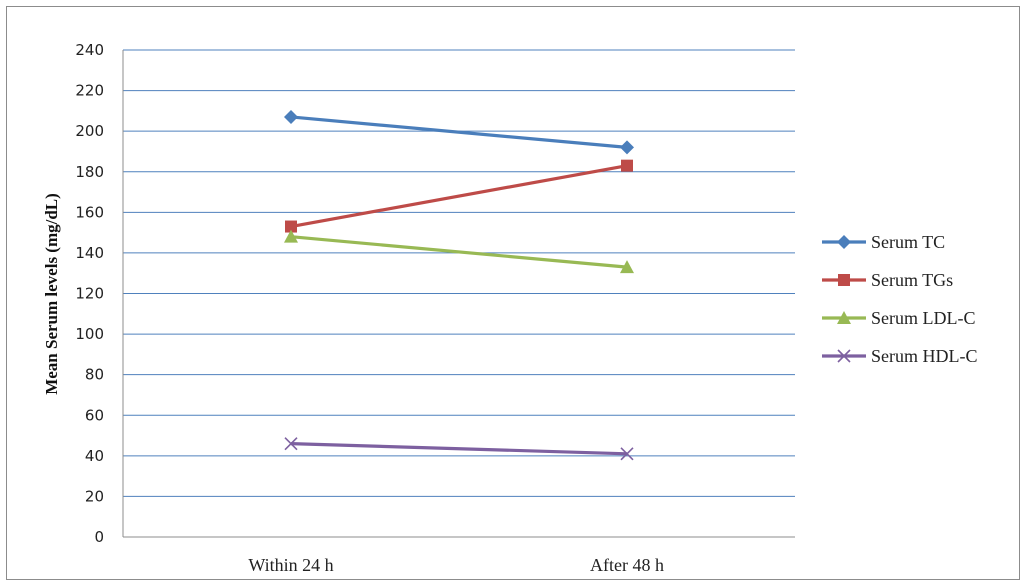 This screenshot has width=1028, height=586. I want to click on legend: Serum TC Serum TGs Serum LDL-C Serum HDL-C, so click(900, 299).